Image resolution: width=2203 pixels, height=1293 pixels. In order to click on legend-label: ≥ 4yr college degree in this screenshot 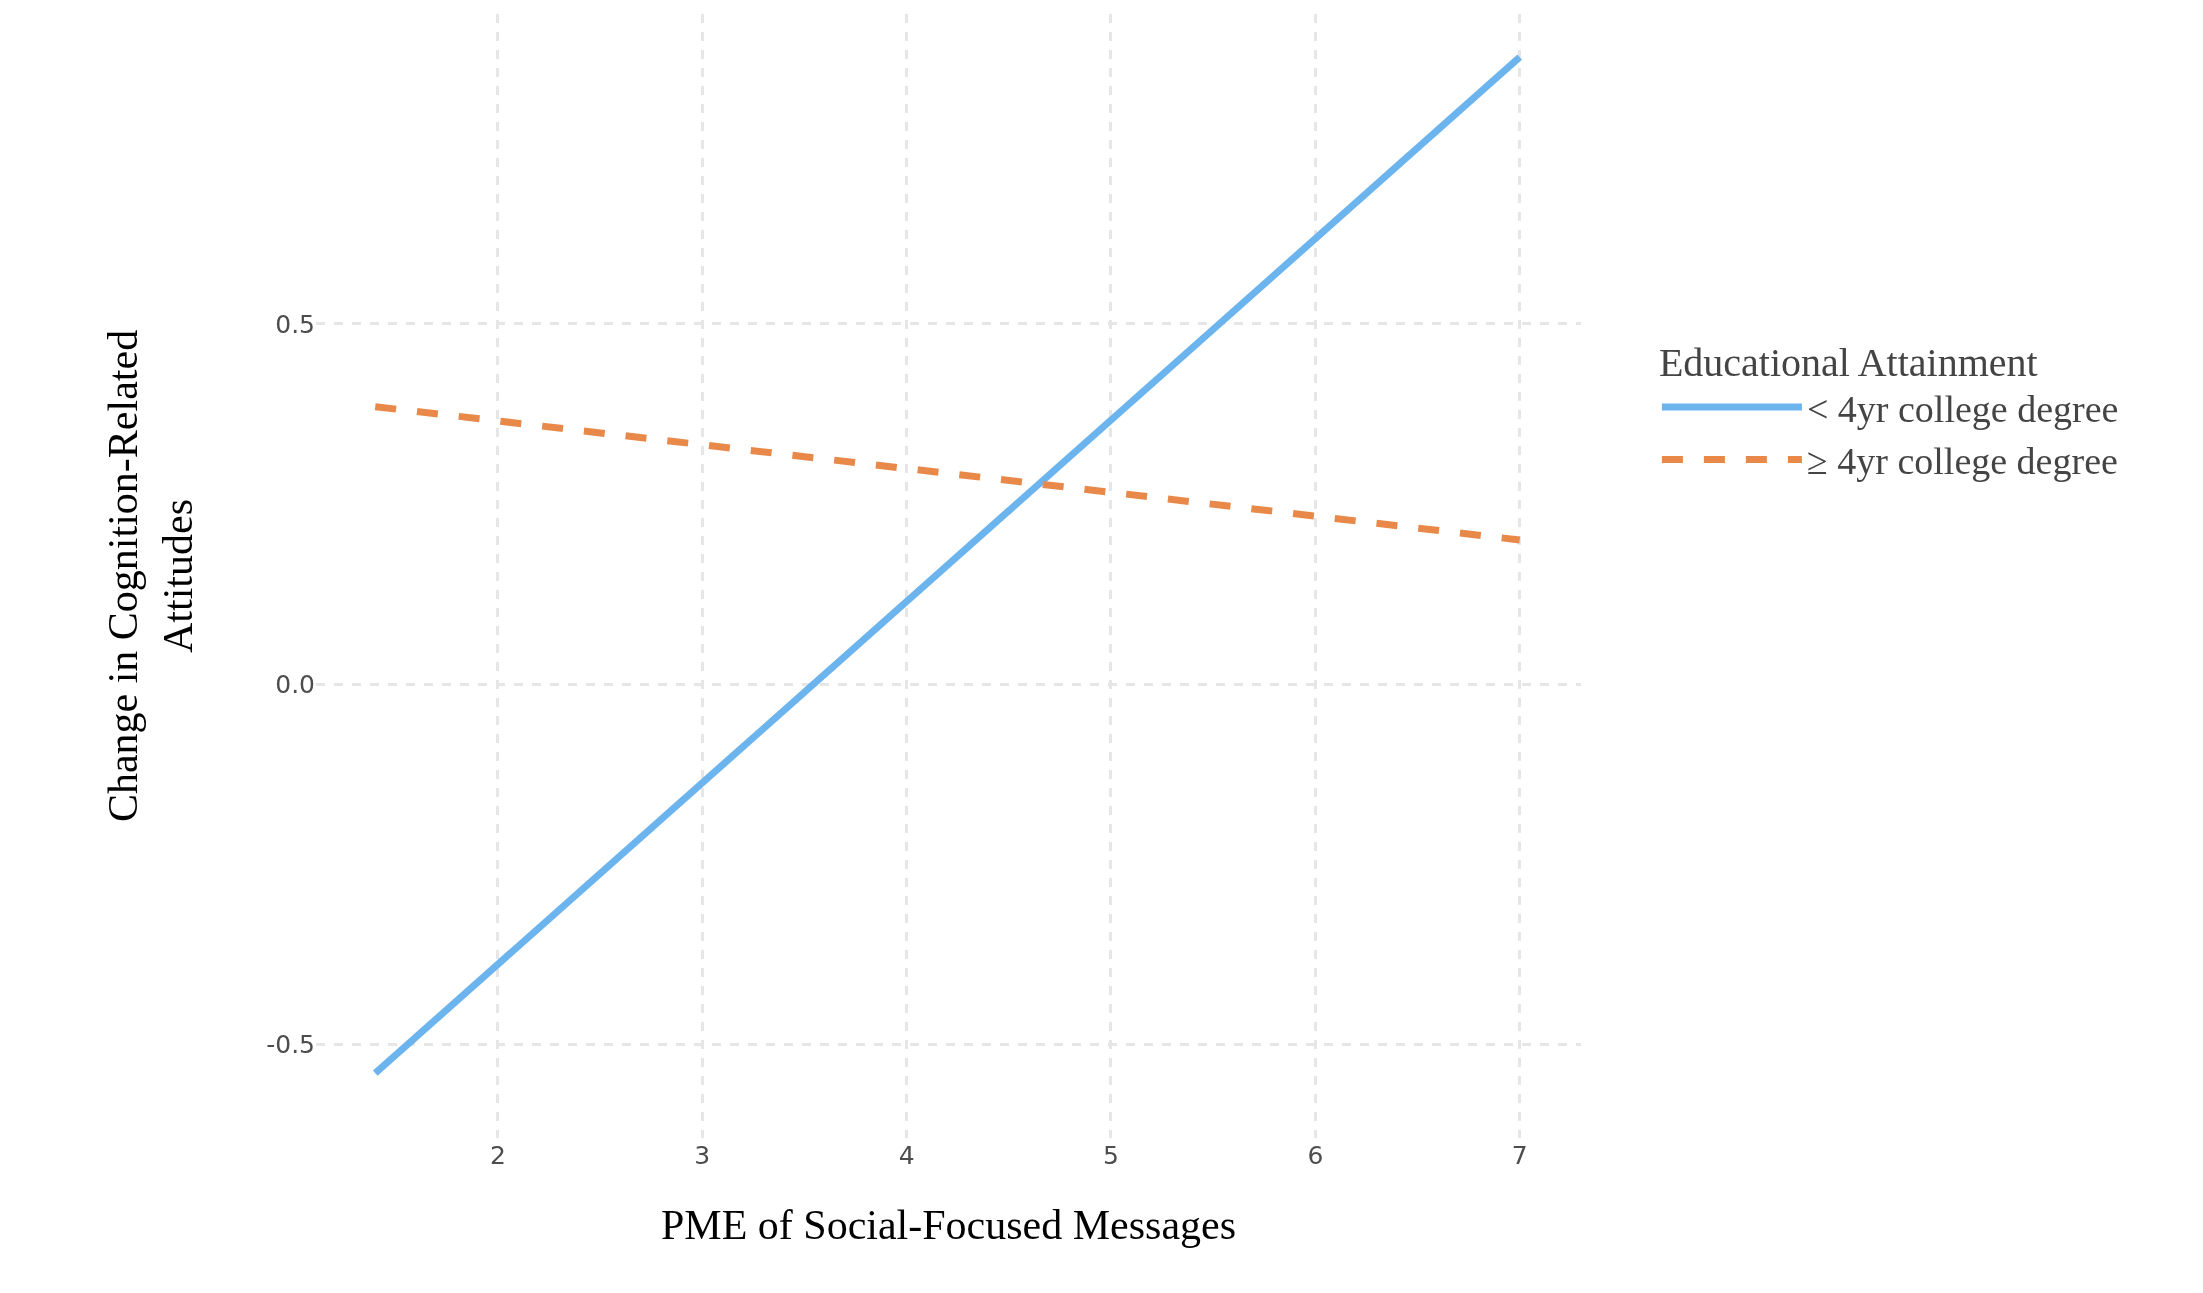, I will do `click(1962, 461)`.